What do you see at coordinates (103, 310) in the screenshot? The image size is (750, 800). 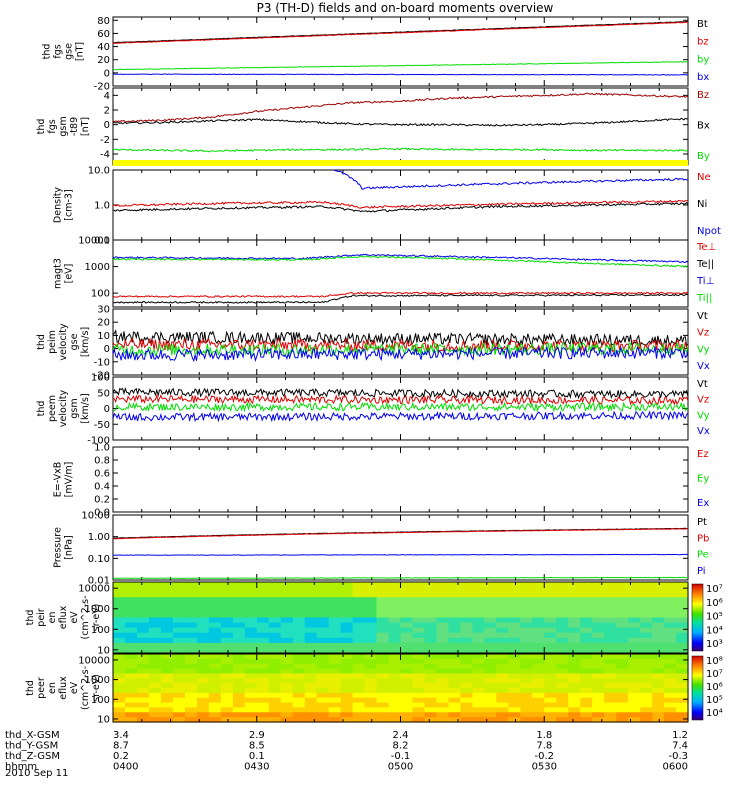 I see `y-tick-label: 30` at bounding box center [103, 310].